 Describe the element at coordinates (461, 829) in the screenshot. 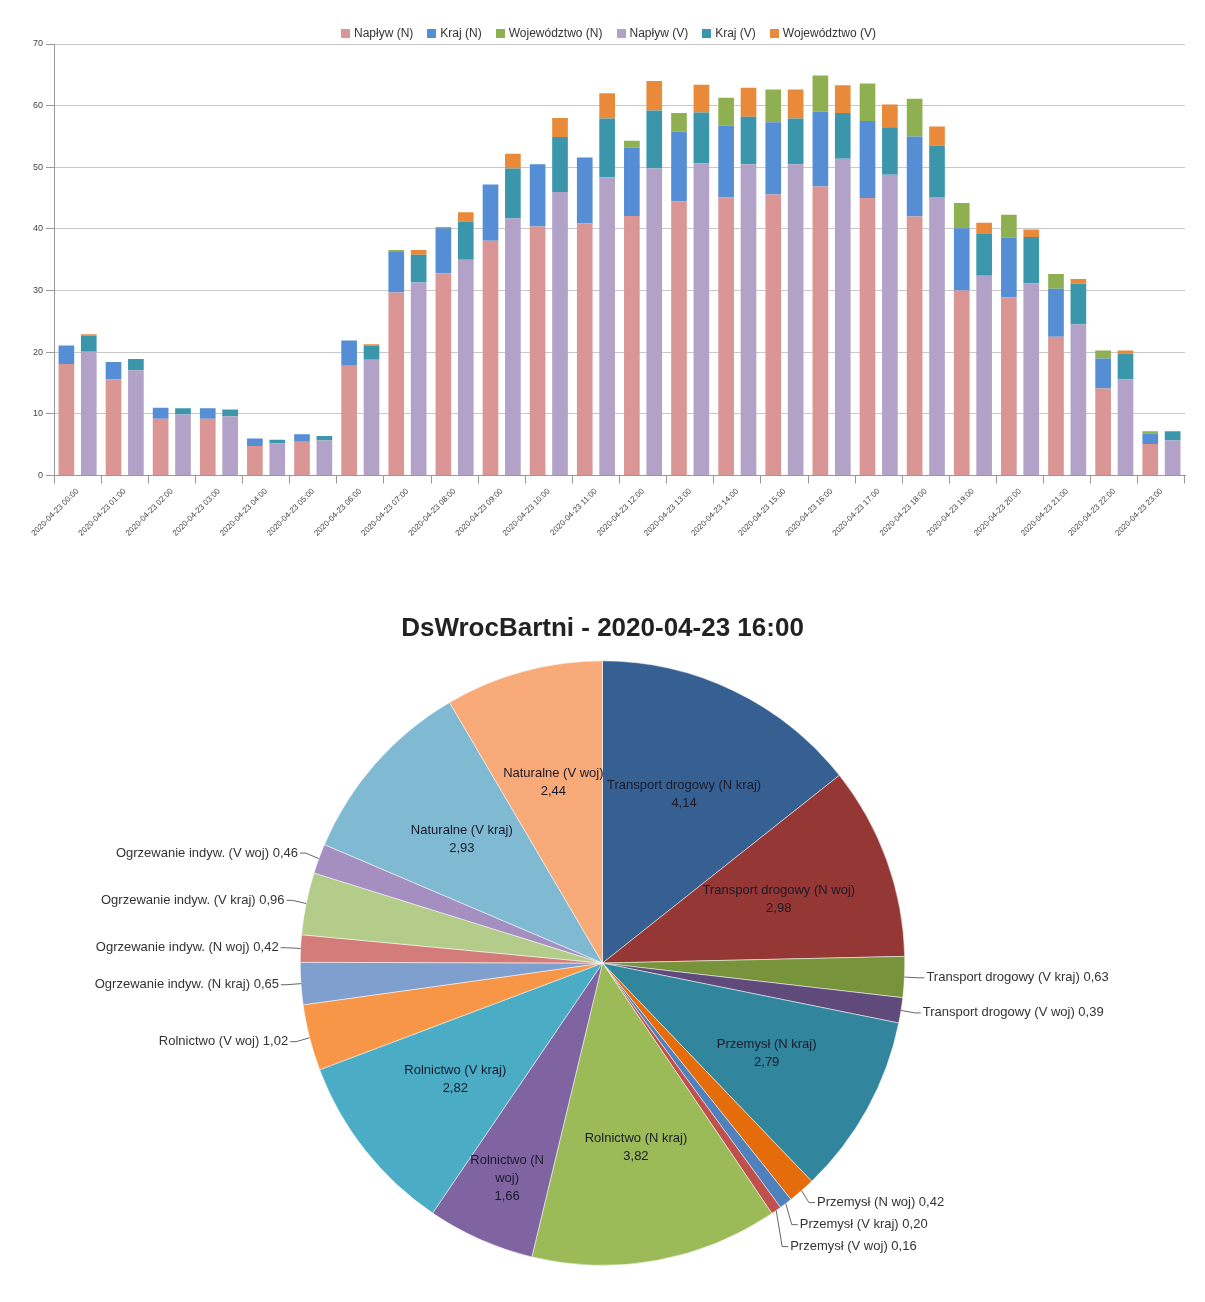

I see `slice-label: Naturalne (V kraj)` at that location.